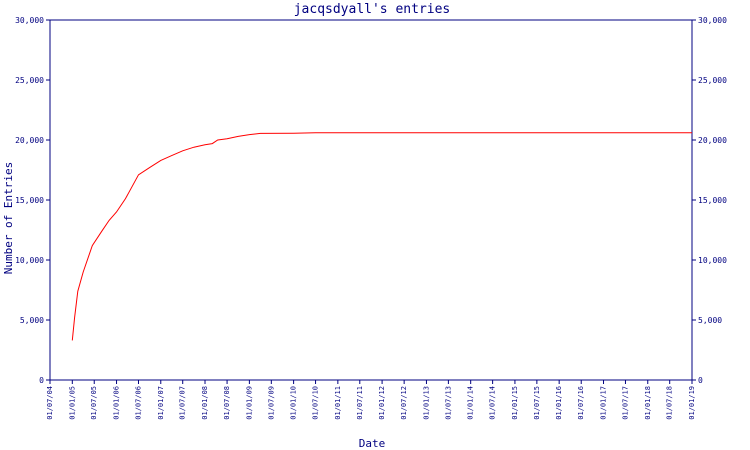 Image resolution: width=750 pixels, height=450 pixels. What do you see at coordinates (537, 403) in the screenshot?
I see `x-tick-label: 01/07/15` at bounding box center [537, 403].